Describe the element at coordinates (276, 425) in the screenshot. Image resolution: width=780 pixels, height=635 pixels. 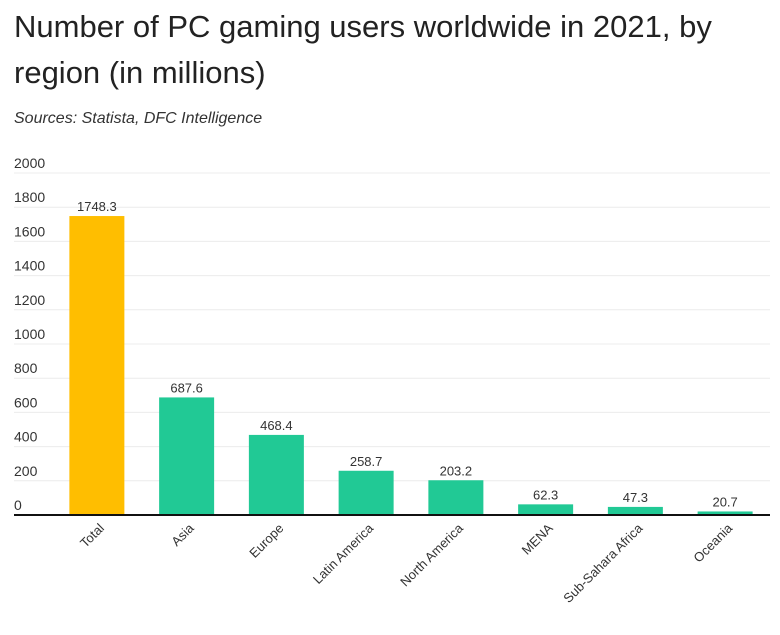
I see `data-label: 468.4` at that location.